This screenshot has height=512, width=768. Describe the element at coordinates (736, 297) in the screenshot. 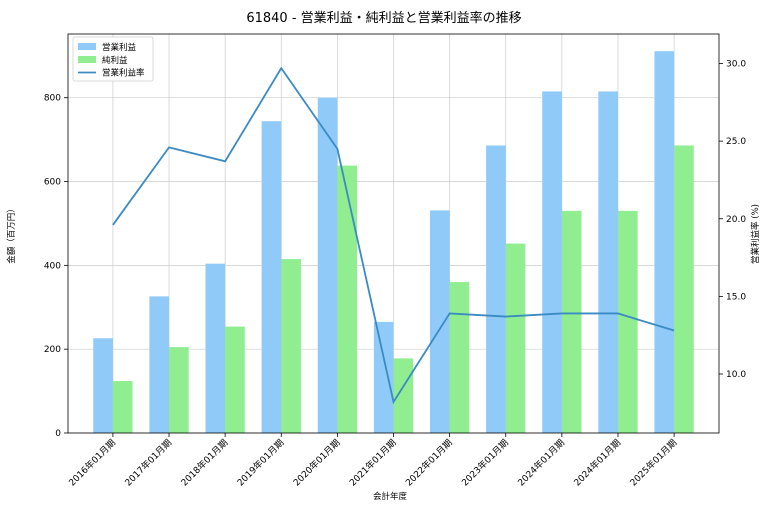

I see `right-tick-label-1: 15.0` at that location.